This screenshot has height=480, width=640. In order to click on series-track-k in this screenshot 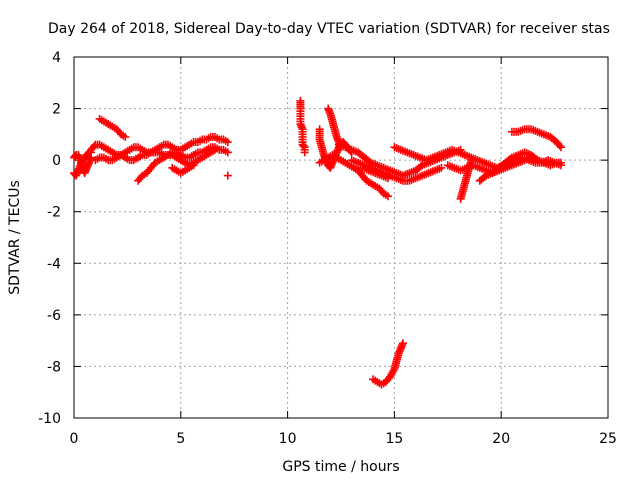, I will do `click(353, 175)`.